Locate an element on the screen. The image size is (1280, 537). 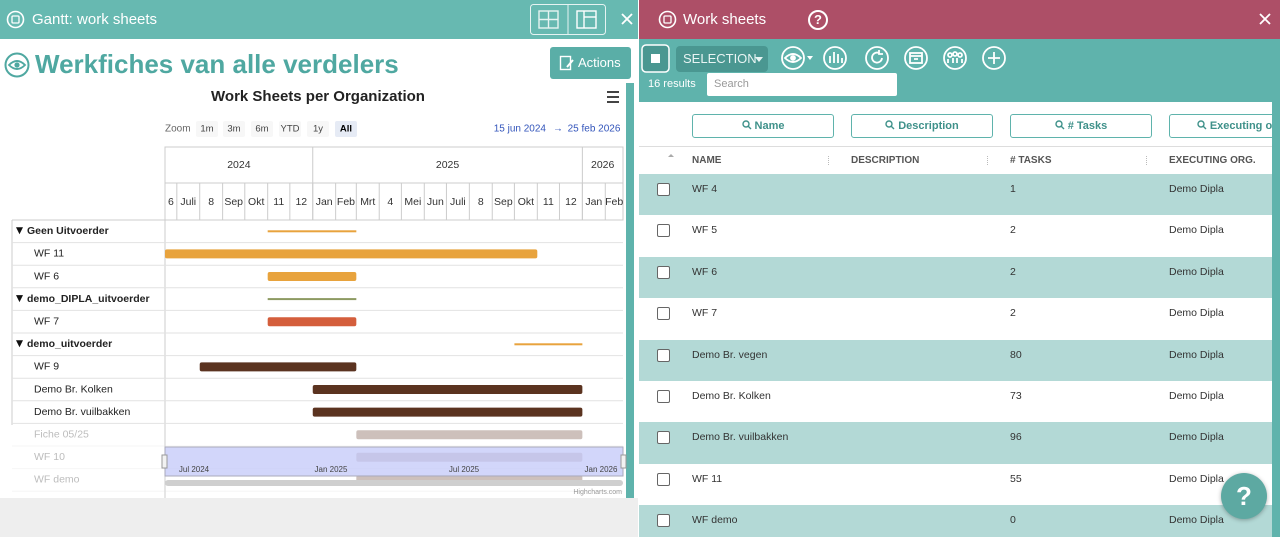
column-header: NAME is located at coordinates (707, 160).